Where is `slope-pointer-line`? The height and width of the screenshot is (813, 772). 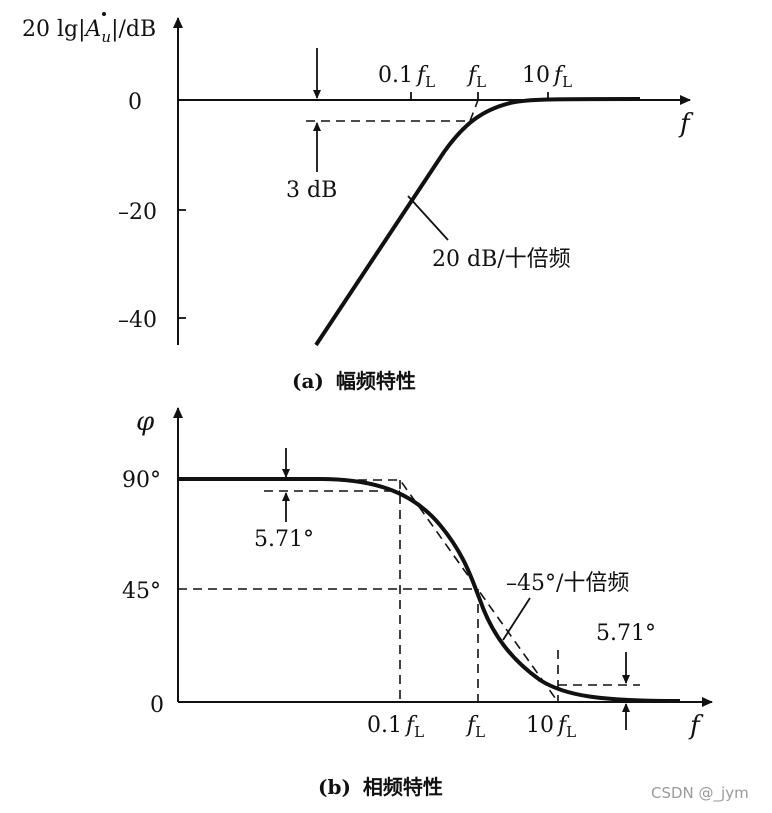
slope-pointer-line is located at coordinates (428, 218).